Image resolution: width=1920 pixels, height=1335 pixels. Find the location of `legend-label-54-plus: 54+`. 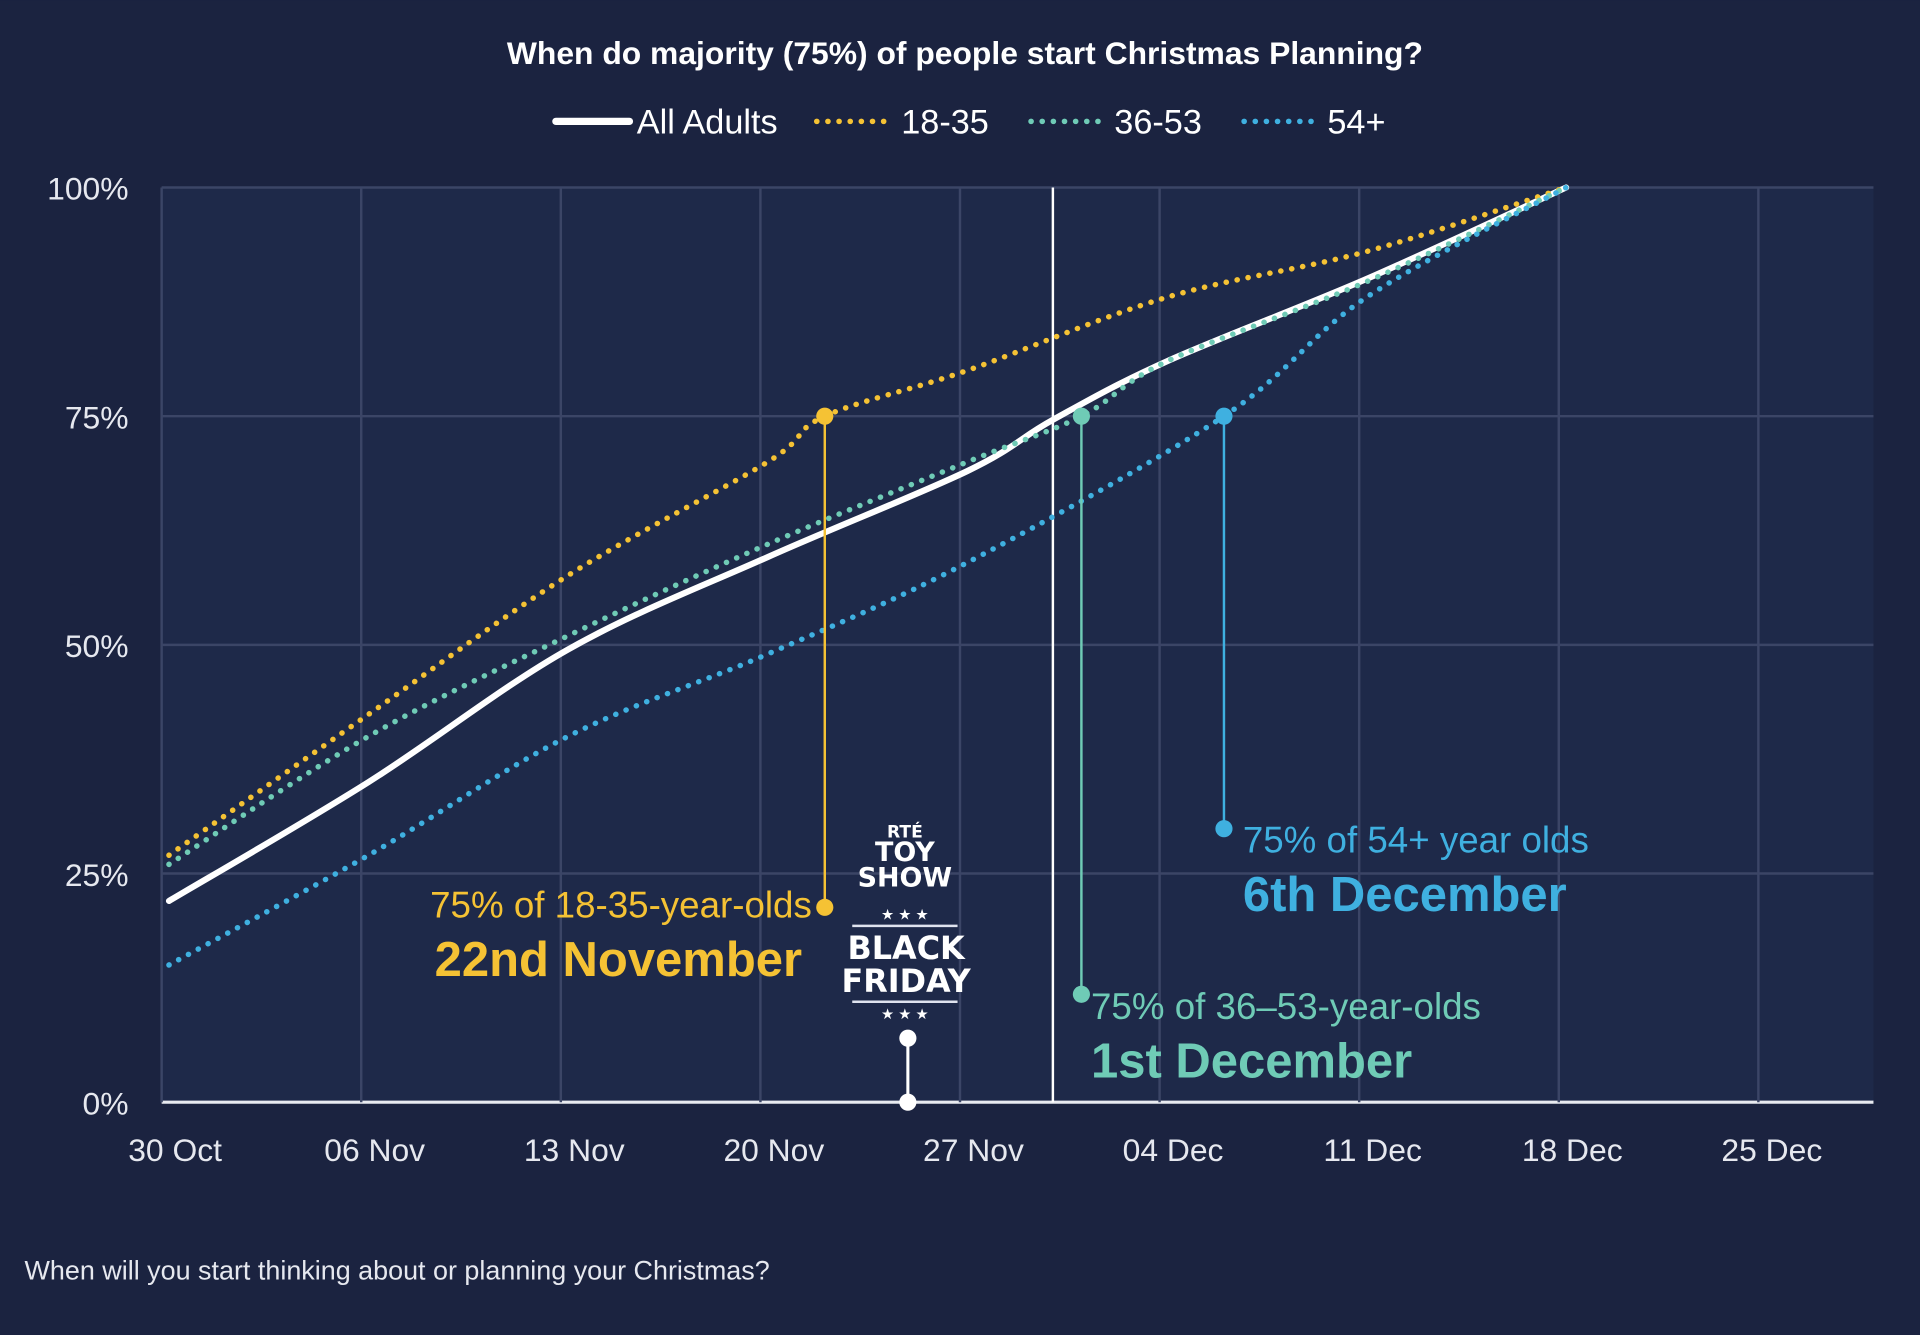

legend-label-54-plus: 54+ is located at coordinates (1356, 123).